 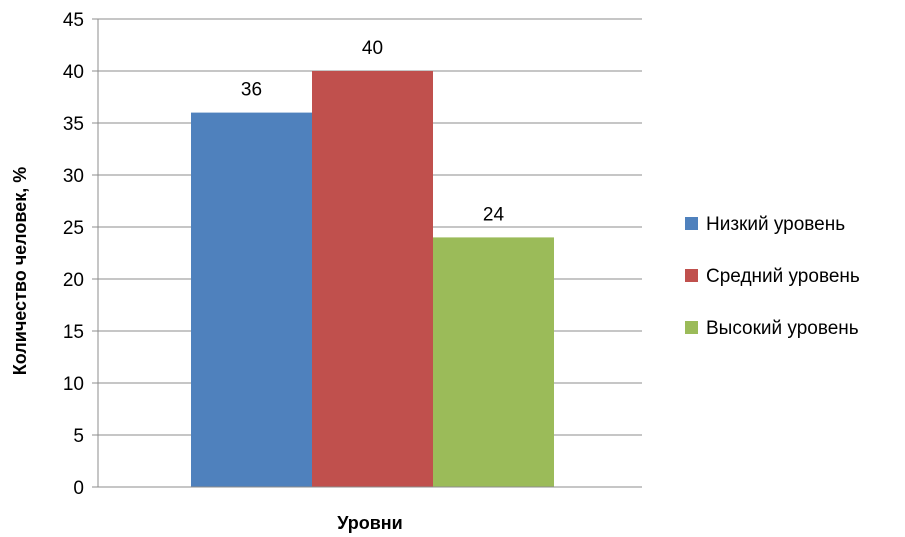 I want to click on y-axis-tick-labels: 0 5 10 15 20 25 30 35 40 45, so click(x=80, y=254).